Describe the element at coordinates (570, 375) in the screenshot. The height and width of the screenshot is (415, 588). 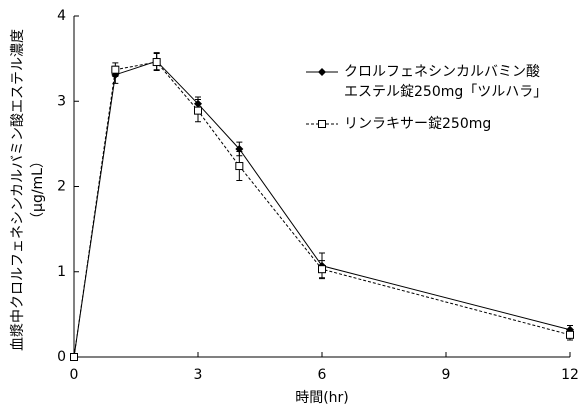
I see `x-tick-label: 12` at that location.